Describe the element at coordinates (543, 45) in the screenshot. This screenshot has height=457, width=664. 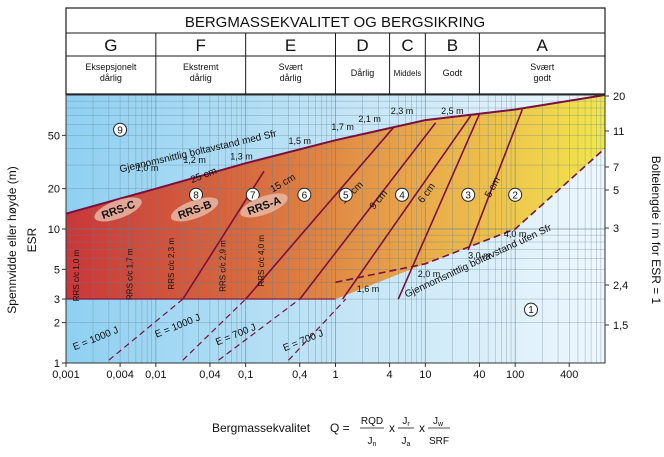
I see `class-letter-a: A` at that location.